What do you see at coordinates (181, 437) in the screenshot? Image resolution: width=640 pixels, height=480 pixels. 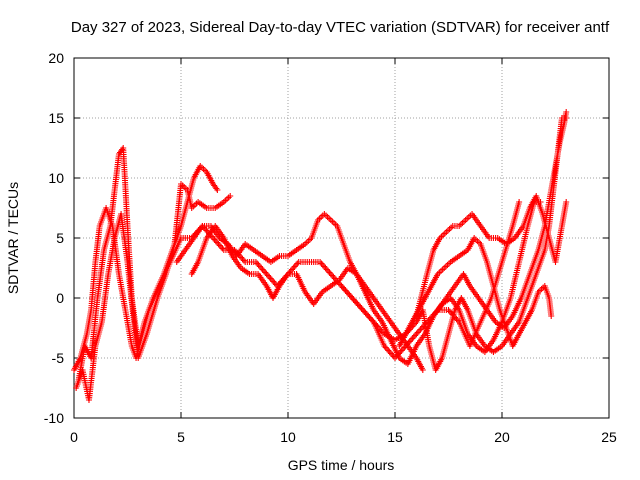 I see `x-tick-label: 5` at bounding box center [181, 437].